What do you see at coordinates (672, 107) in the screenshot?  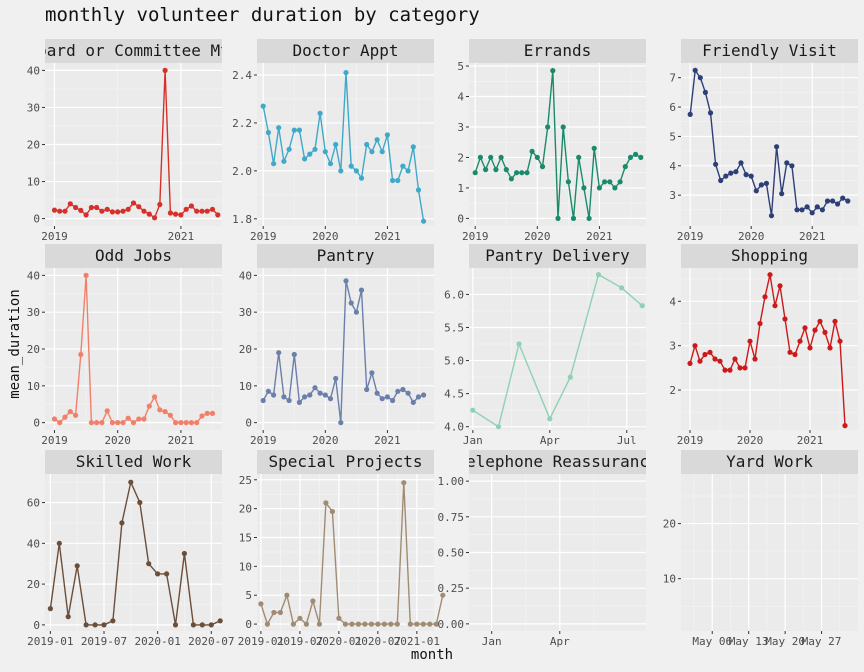 I see `y-tick-label: 6` at bounding box center [672, 107].